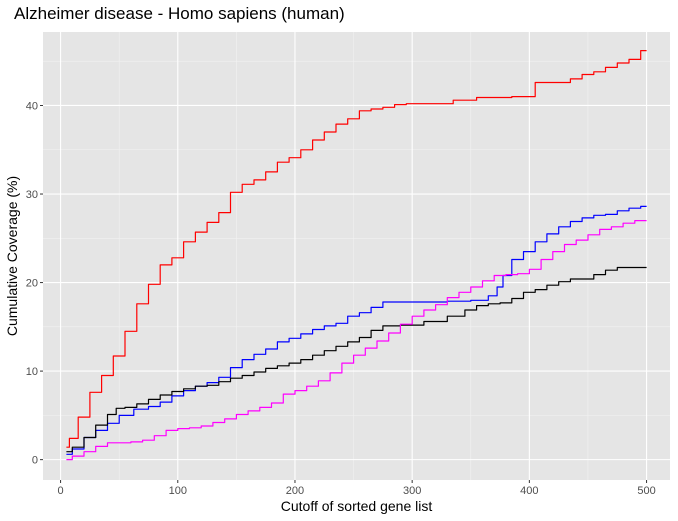 The image size is (678, 521). Describe the element at coordinates (12, 256) in the screenshot. I see `y-axis-title: Cumulative Coverage (%)` at that location.